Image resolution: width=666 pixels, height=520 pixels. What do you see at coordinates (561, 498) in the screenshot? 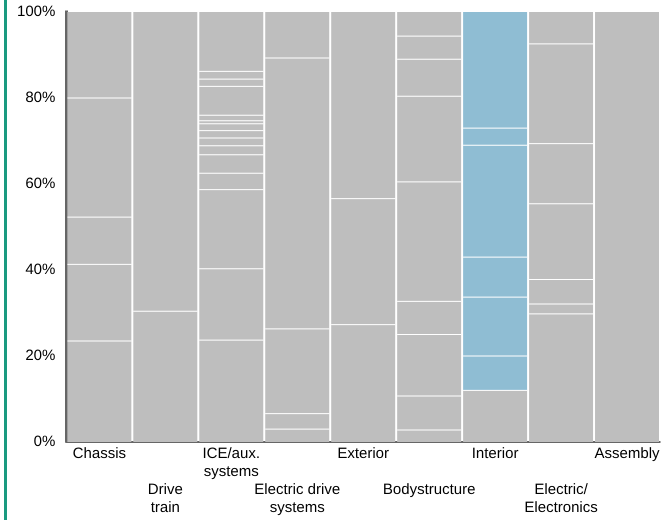
I see `x-tick-label: Electric/Electronics` at bounding box center [561, 498].